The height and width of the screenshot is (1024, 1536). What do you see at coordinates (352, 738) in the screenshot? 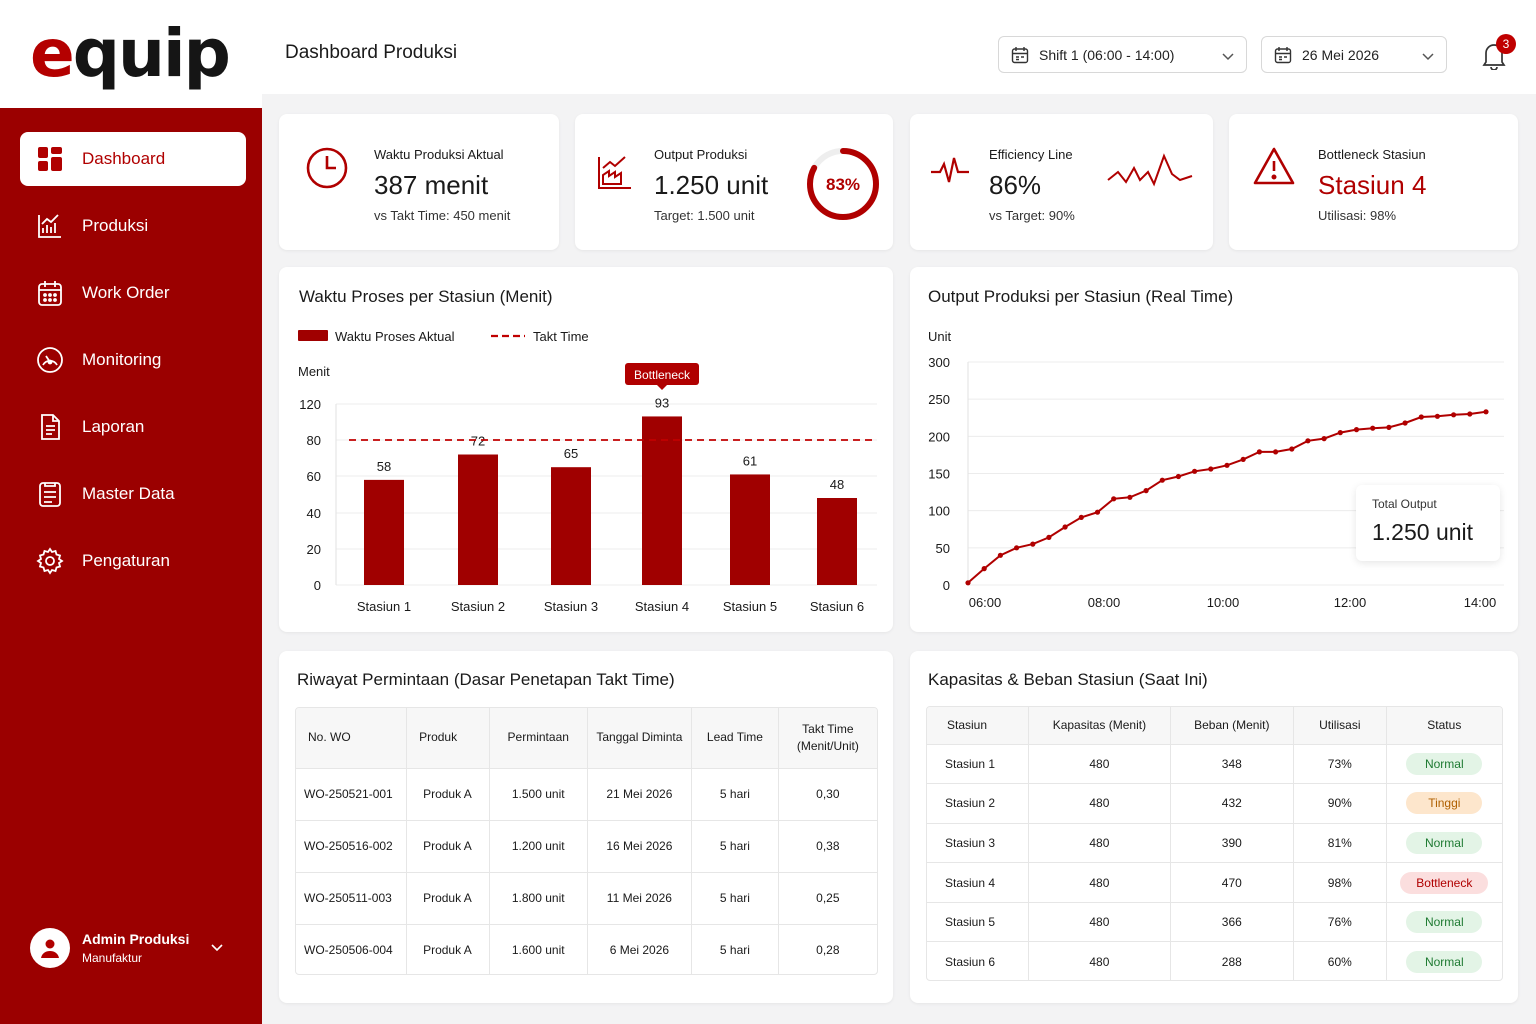
I see `column-header: No. WO` at bounding box center [352, 738].